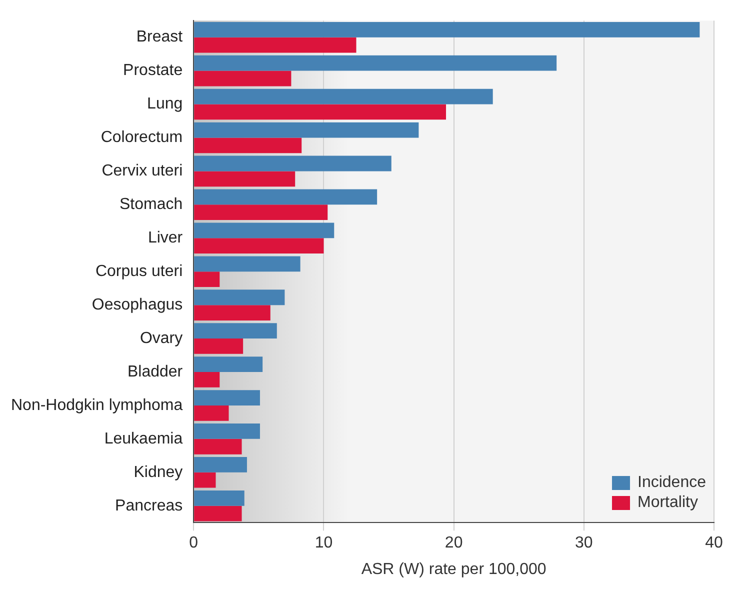 This screenshot has width=732, height=589. What do you see at coordinates (141, 137) in the screenshot?
I see `y-tick-label: Colorectum` at bounding box center [141, 137].